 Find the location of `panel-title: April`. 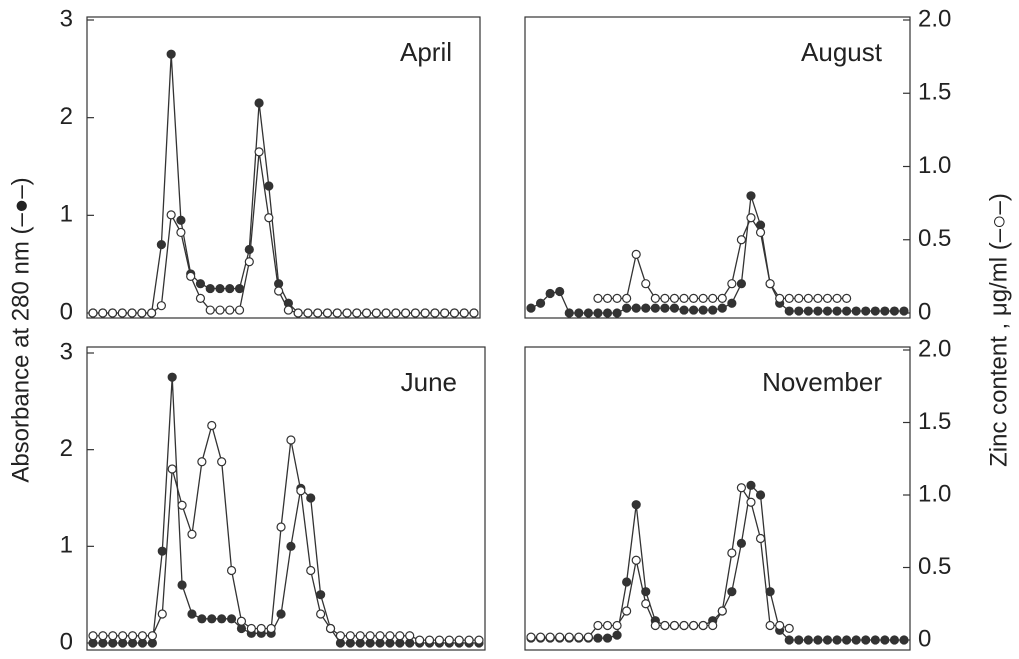

panel-title: April is located at coordinates (426, 52).